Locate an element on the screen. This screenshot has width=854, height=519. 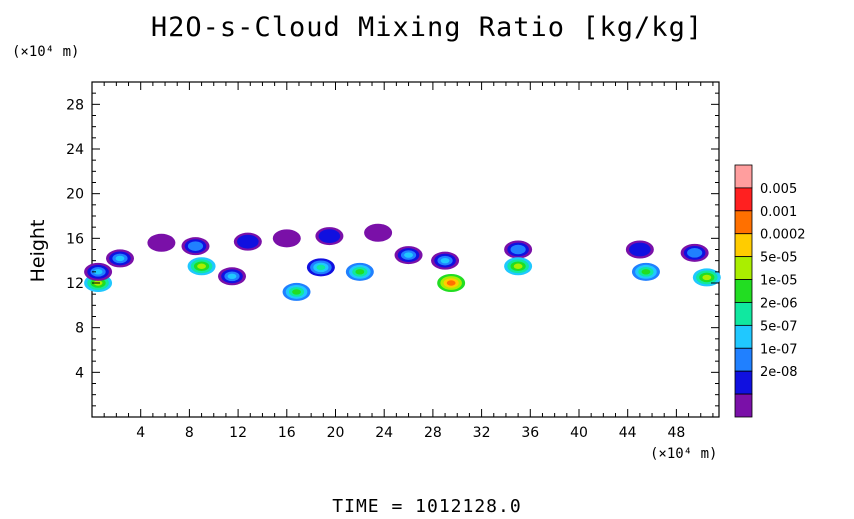
colorbar-label: 0.0002 is located at coordinates (783, 235).